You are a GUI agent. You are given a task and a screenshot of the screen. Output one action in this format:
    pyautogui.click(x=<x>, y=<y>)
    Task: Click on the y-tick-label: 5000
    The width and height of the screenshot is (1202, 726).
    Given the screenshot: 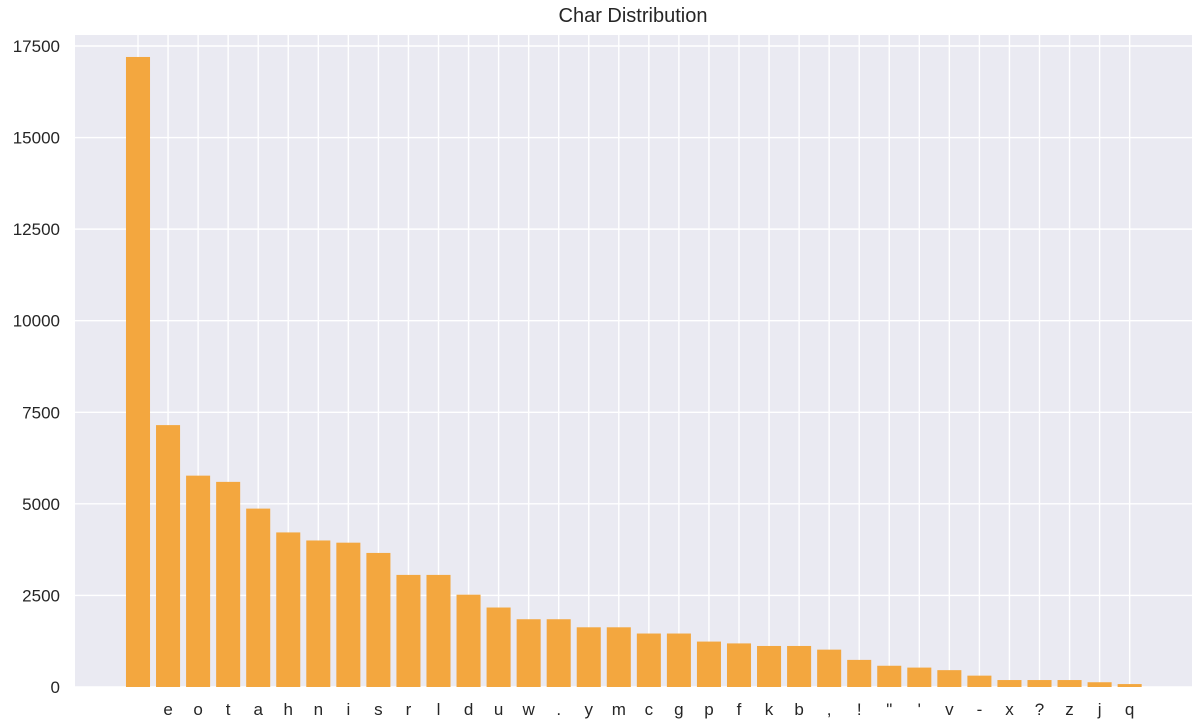 What is the action you would take?
    pyautogui.click(x=41, y=504)
    